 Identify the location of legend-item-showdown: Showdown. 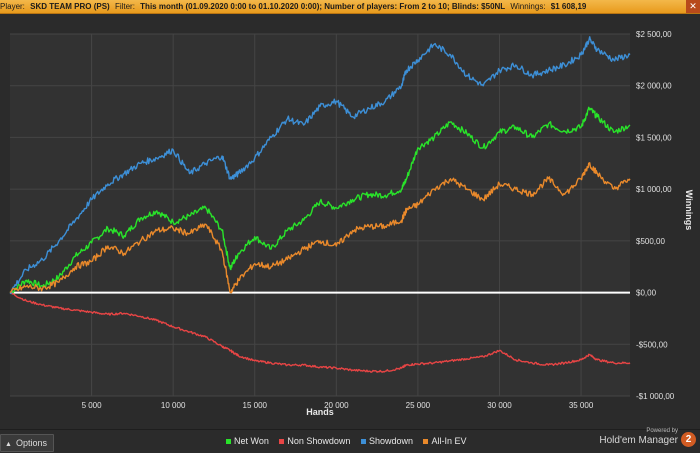
(386, 441).